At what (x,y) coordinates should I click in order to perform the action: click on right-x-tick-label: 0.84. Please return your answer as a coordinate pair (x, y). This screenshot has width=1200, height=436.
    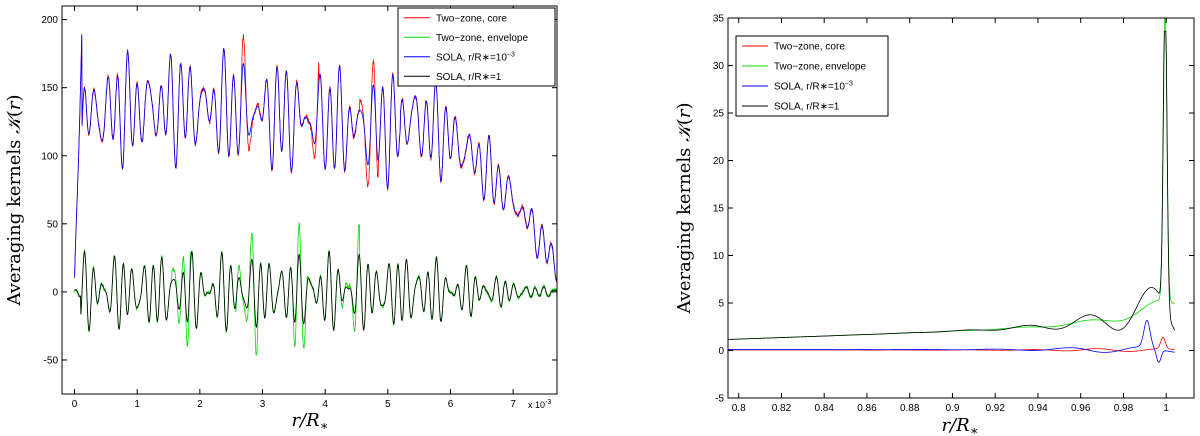
    Looking at the image, I should click on (824, 408).